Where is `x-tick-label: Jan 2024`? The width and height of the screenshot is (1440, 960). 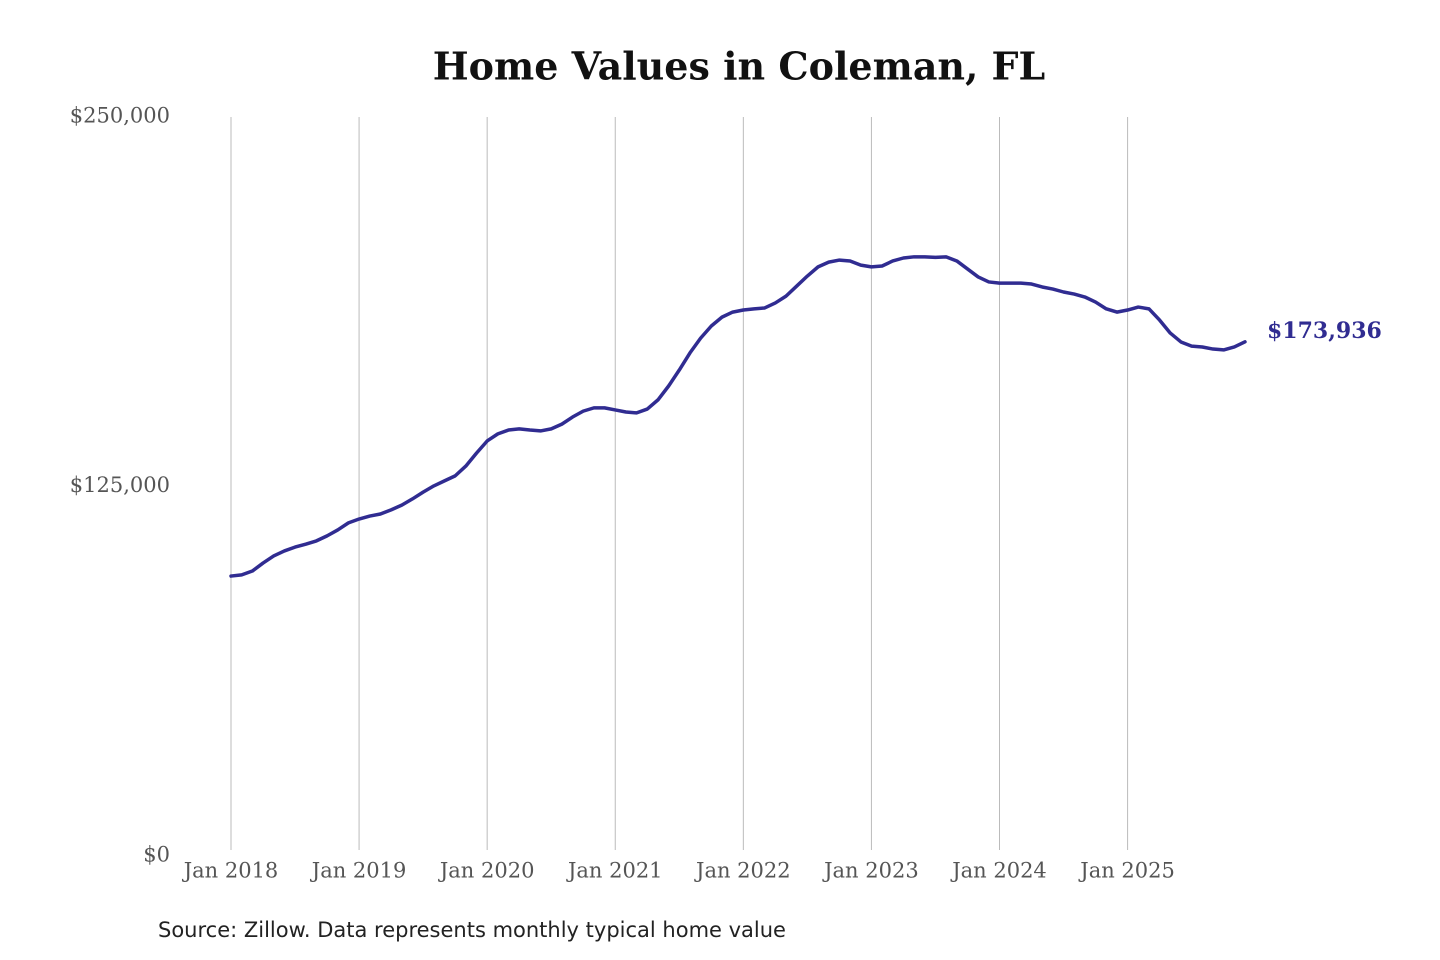
x-tick-label: Jan 2024 is located at coordinates (998, 871).